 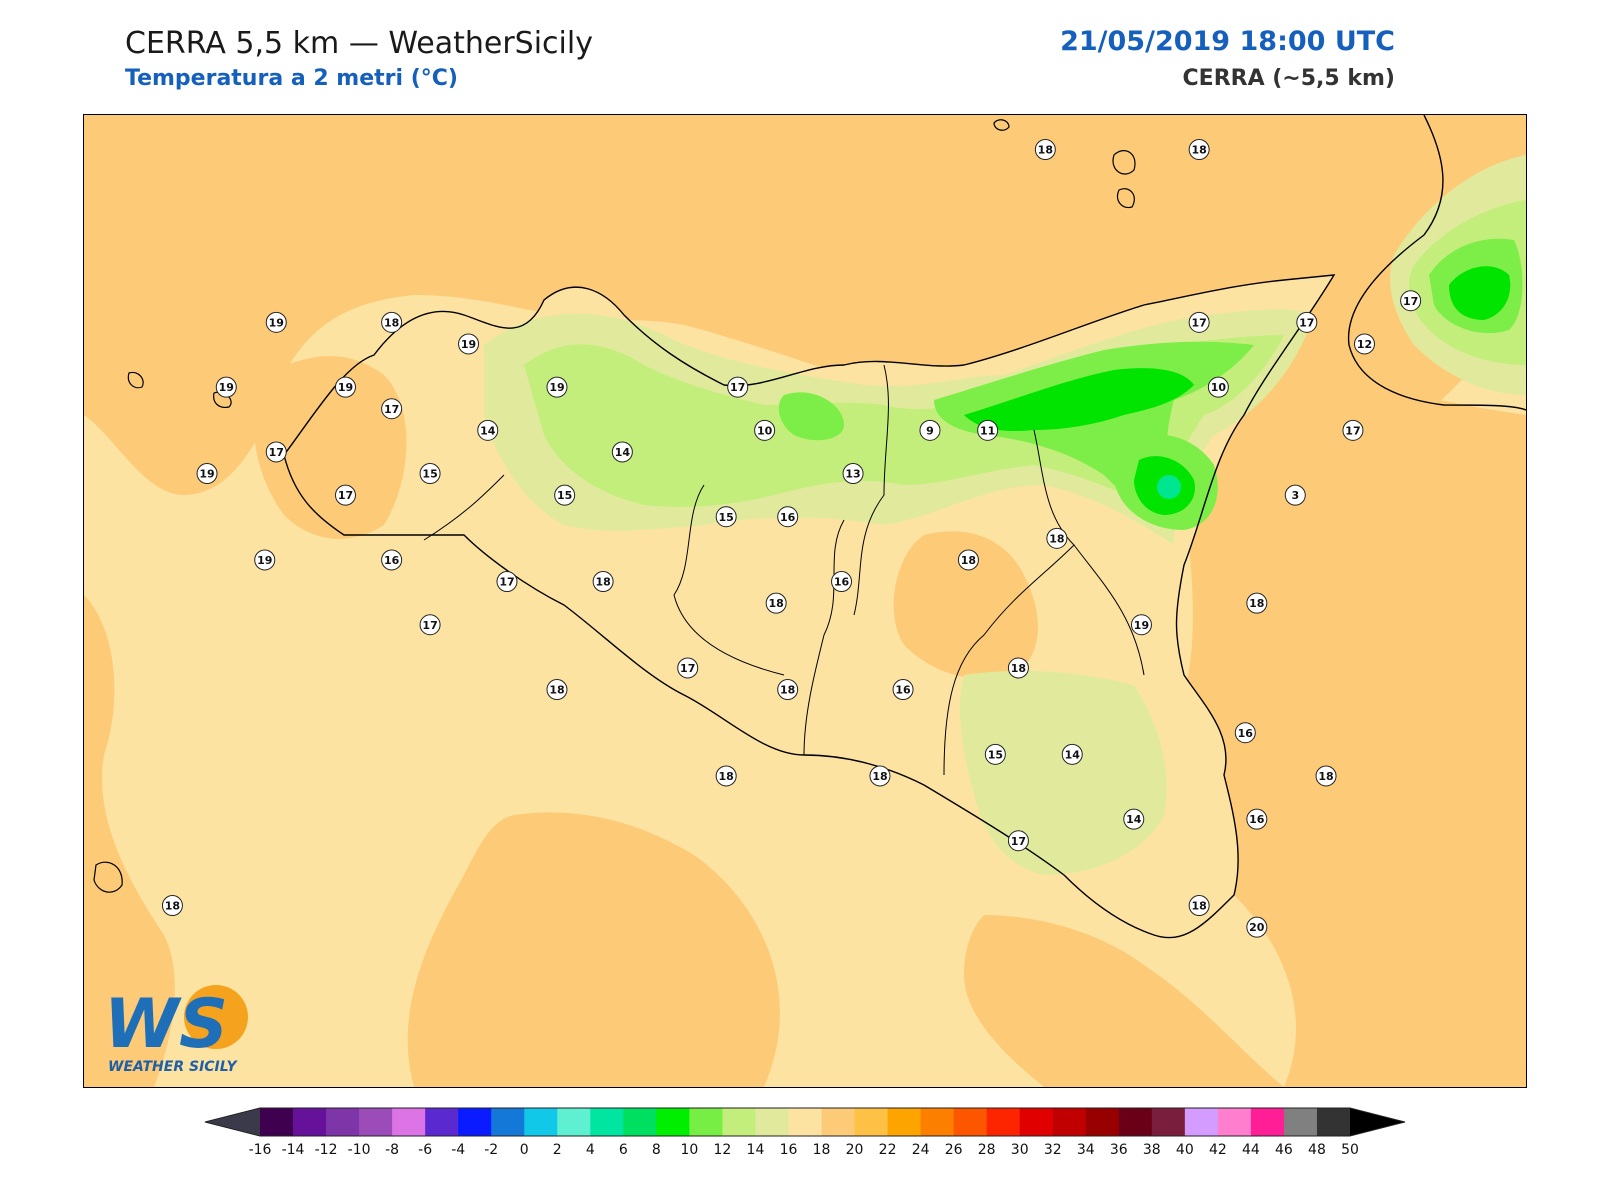 What do you see at coordinates (822, 1150) in the screenshot?
I see `colorbar-tick-label: 18` at bounding box center [822, 1150].